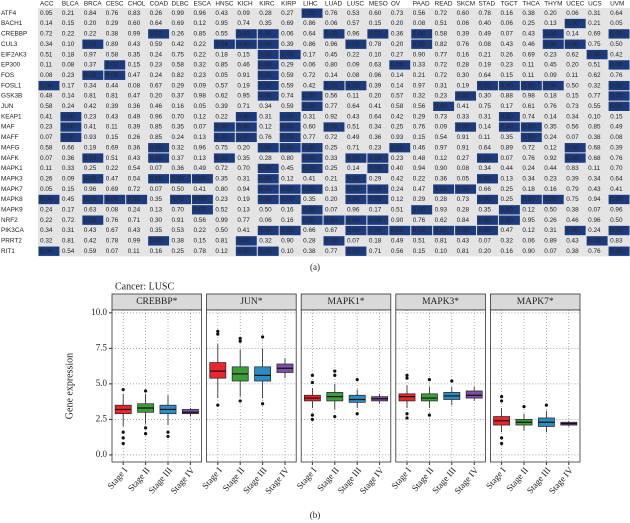  I want to click on cell-value: 0.38, so click(528, 13).